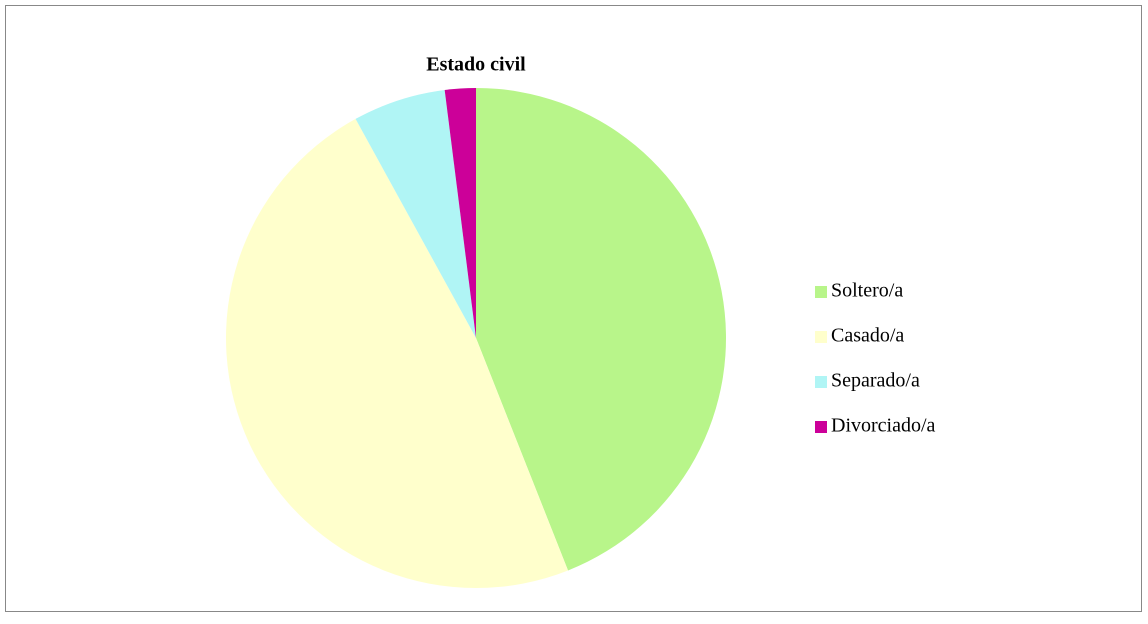 Image resolution: width=1148 pixels, height=624 pixels. I want to click on legend-label: Divorciado/a, so click(883, 426).